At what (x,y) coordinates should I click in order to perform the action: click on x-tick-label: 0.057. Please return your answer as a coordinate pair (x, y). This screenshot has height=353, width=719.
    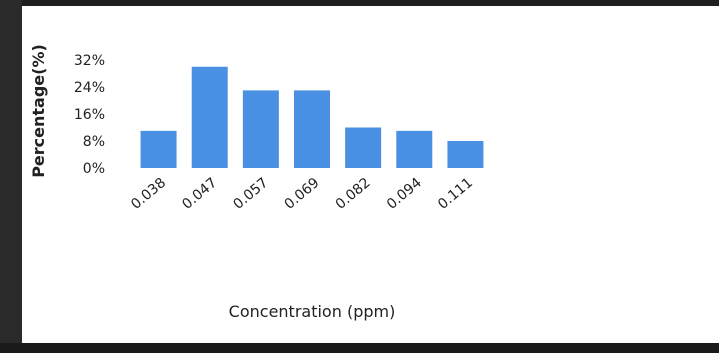
    Looking at the image, I should click on (250, 194).